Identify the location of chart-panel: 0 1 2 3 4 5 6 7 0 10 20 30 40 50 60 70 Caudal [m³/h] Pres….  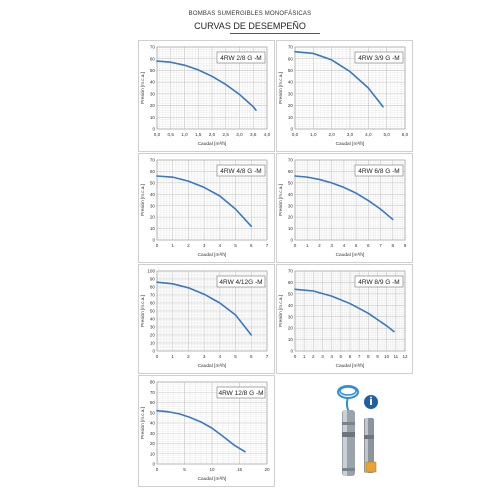
(206, 208).